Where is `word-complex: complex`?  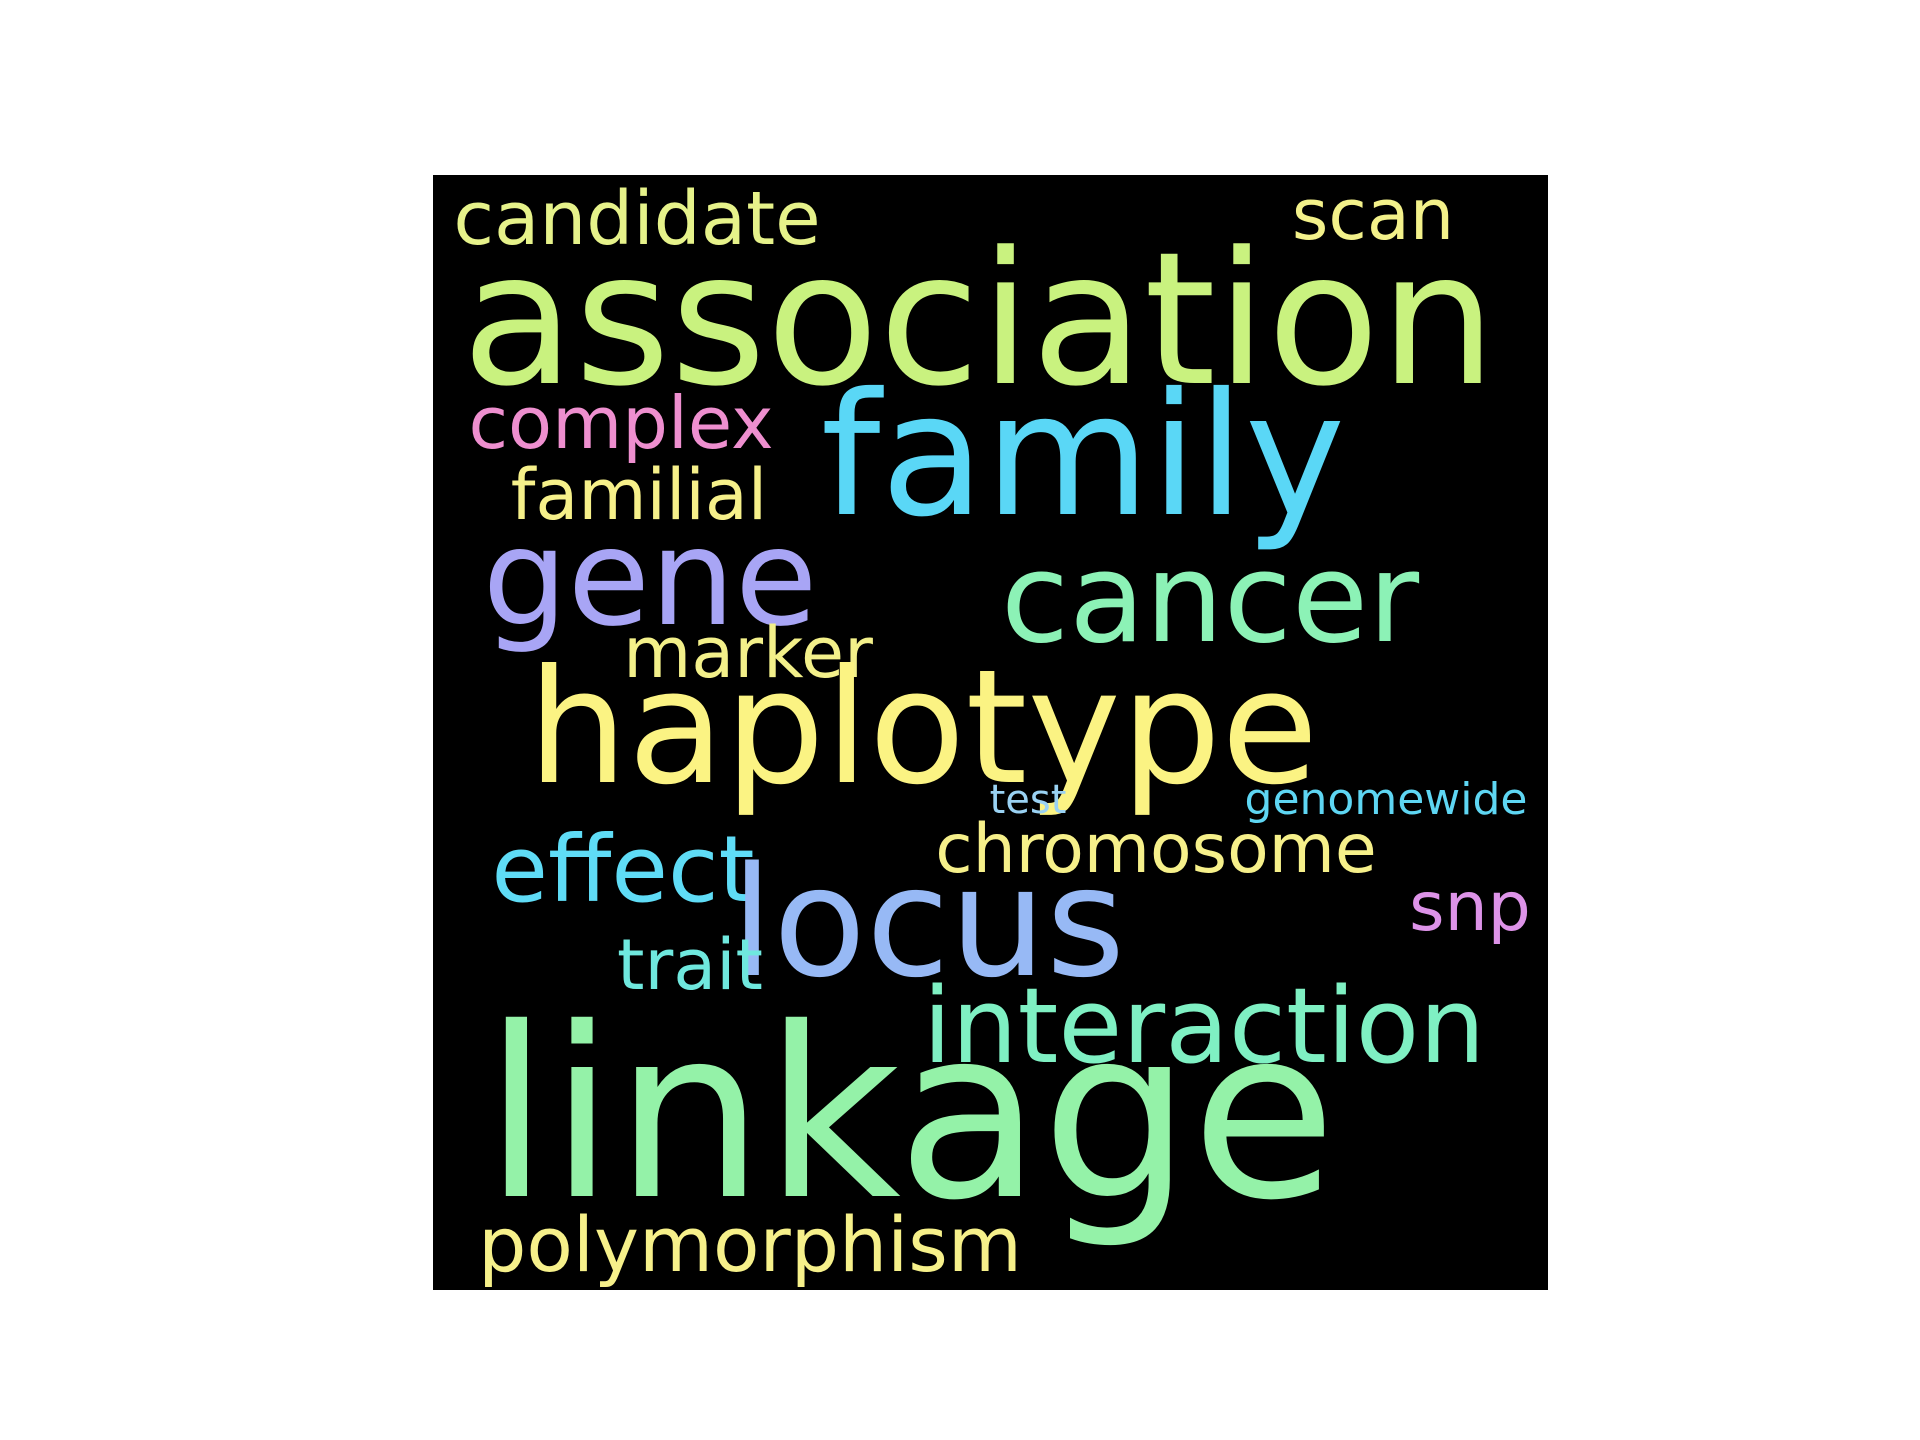 word-complex: complex is located at coordinates (621, 423).